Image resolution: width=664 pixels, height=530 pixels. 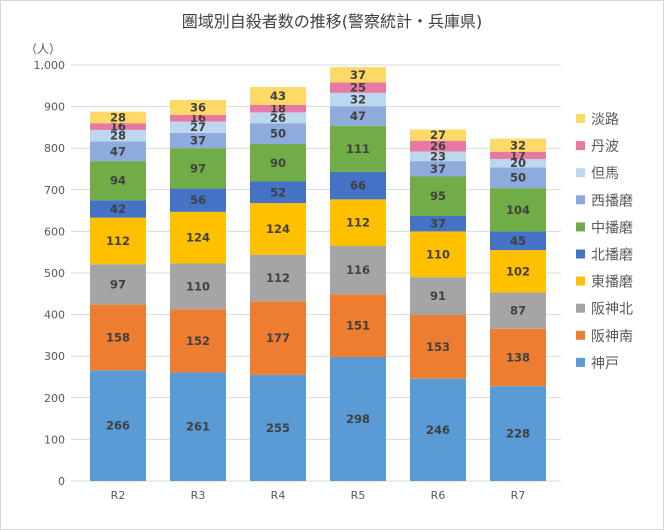 I want to click on data-label: 36, so click(x=198, y=107).